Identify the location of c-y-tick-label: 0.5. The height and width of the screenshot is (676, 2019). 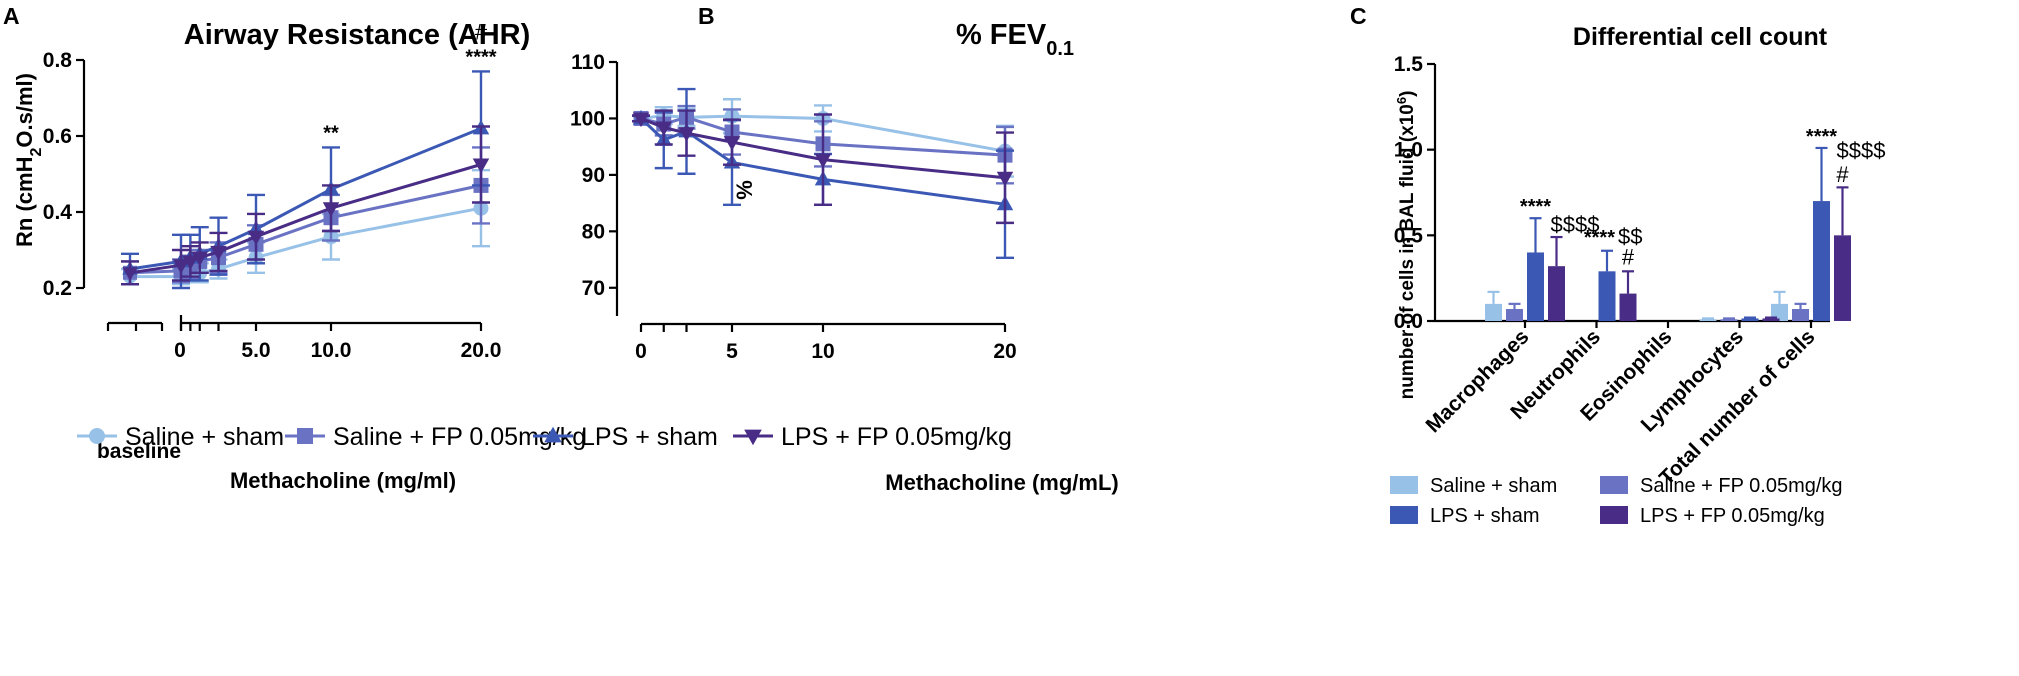
(1409, 235).